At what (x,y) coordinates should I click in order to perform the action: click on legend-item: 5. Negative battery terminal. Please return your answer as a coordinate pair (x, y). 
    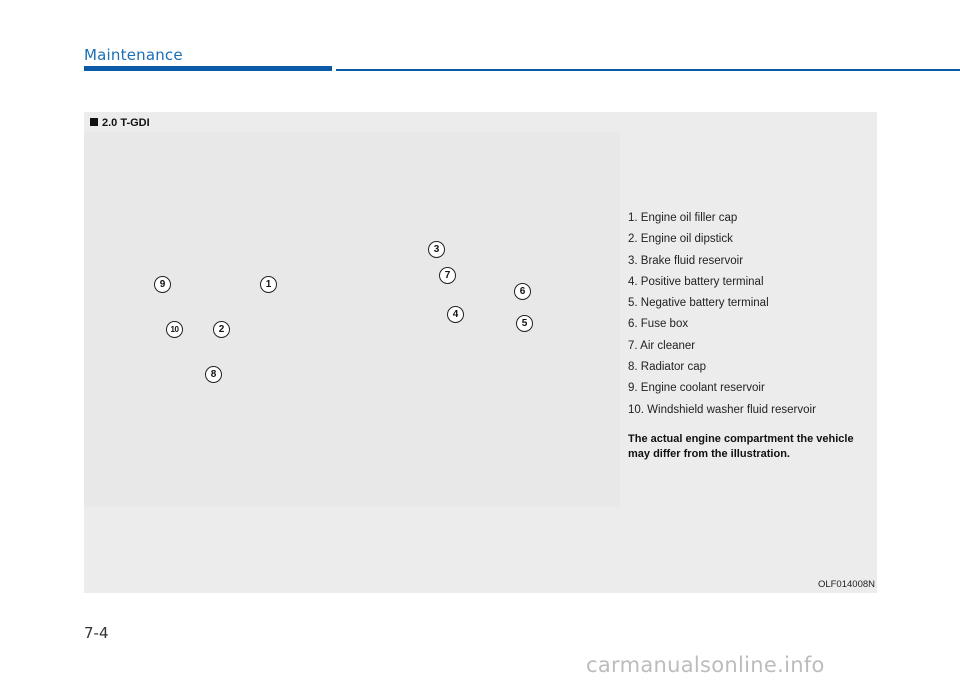
    Looking at the image, I should click on (698, 303).